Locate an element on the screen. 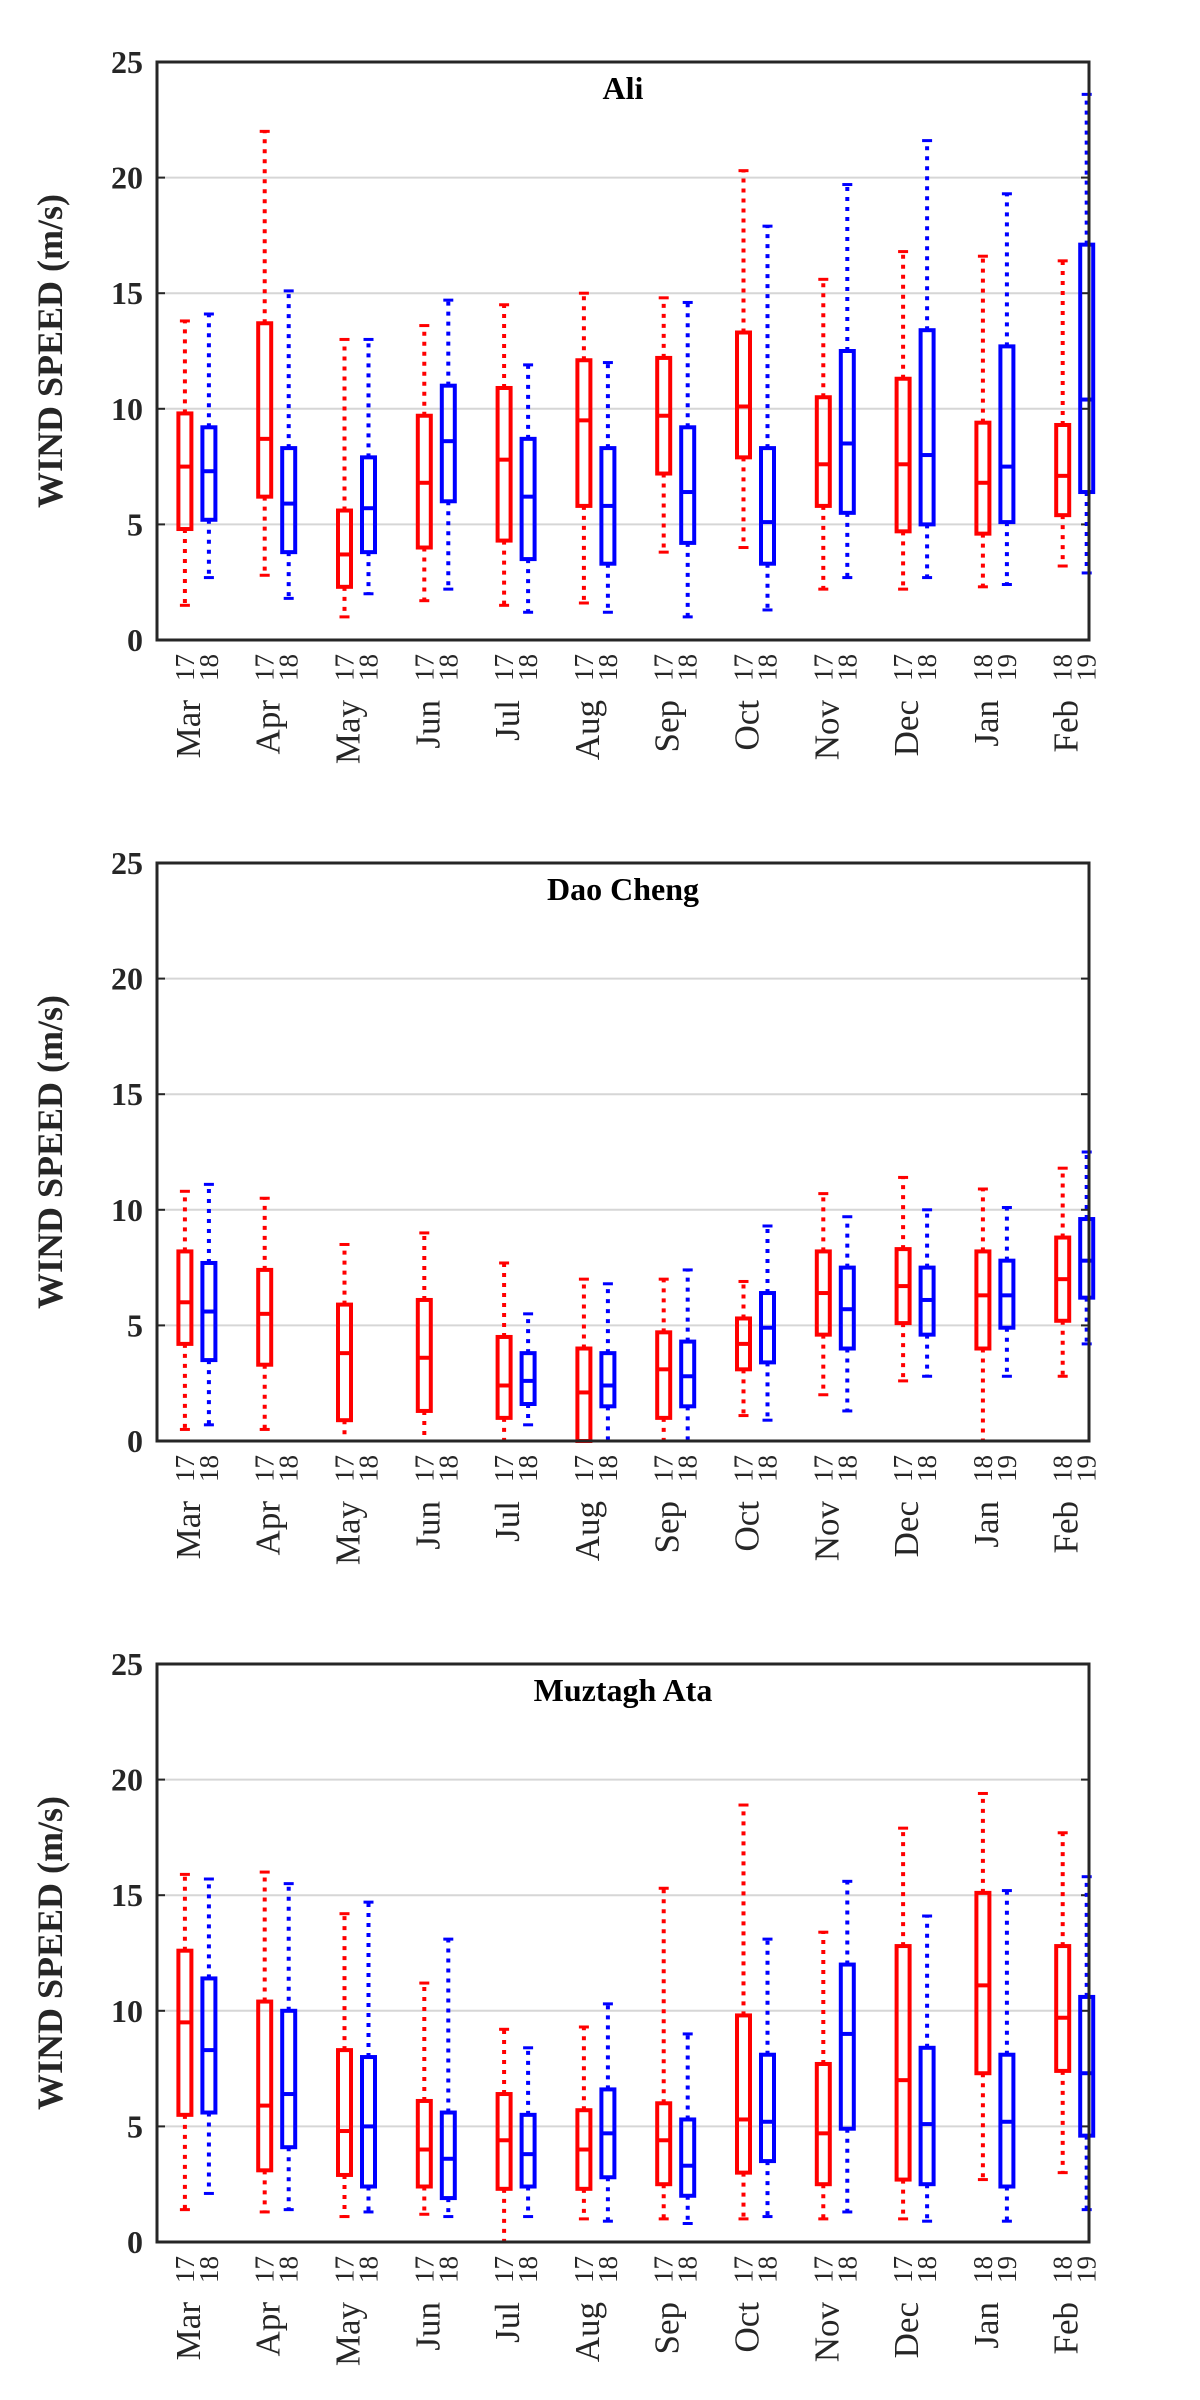 The width and height of the screenshot is (1200, 2400). month-label-sep: Sep is located at coordinates (667, 1527).